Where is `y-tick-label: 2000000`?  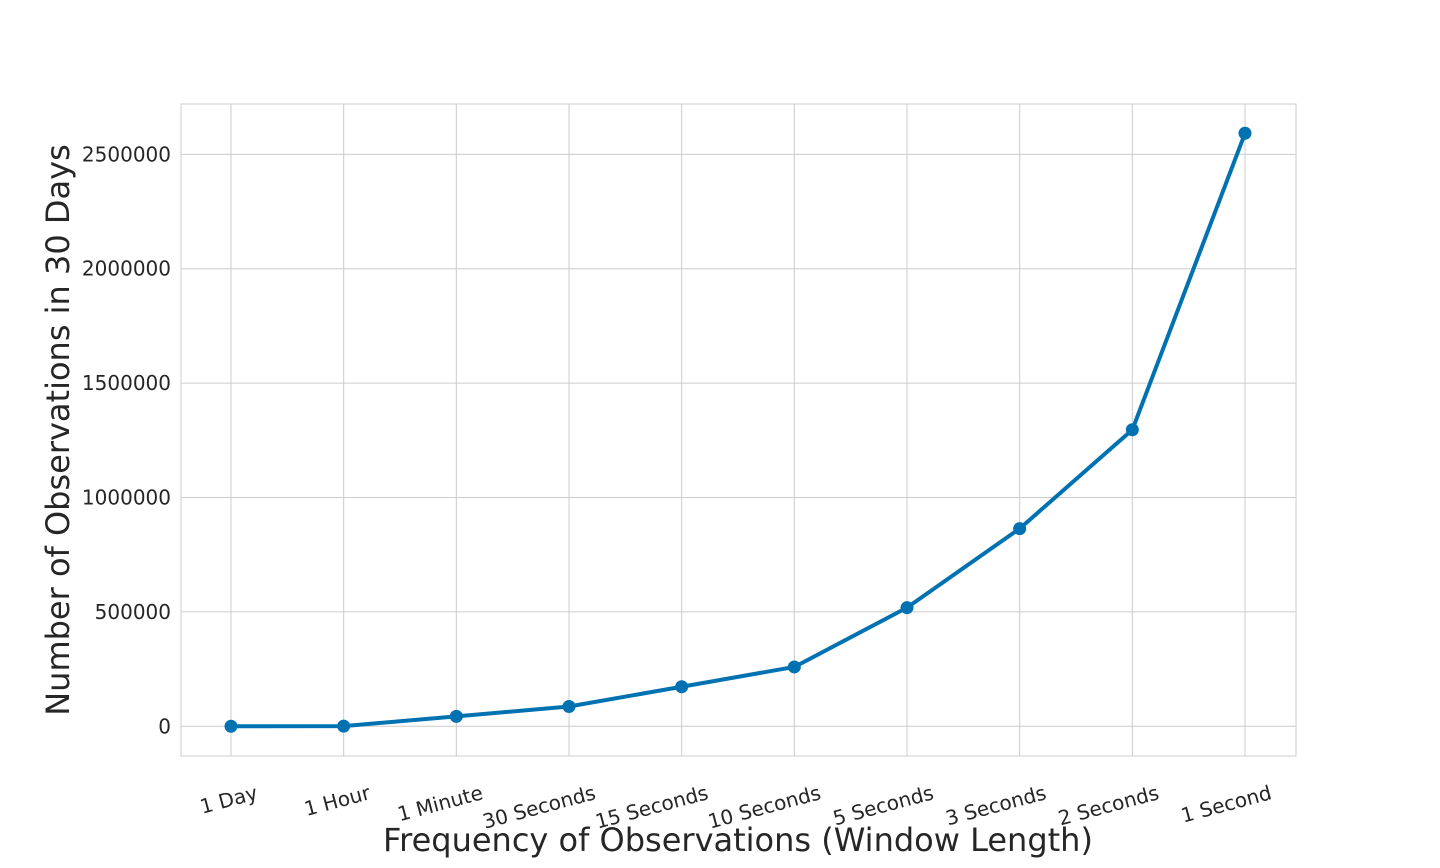
y-tick-label: 2000000 is located at coordinates (126, 269).